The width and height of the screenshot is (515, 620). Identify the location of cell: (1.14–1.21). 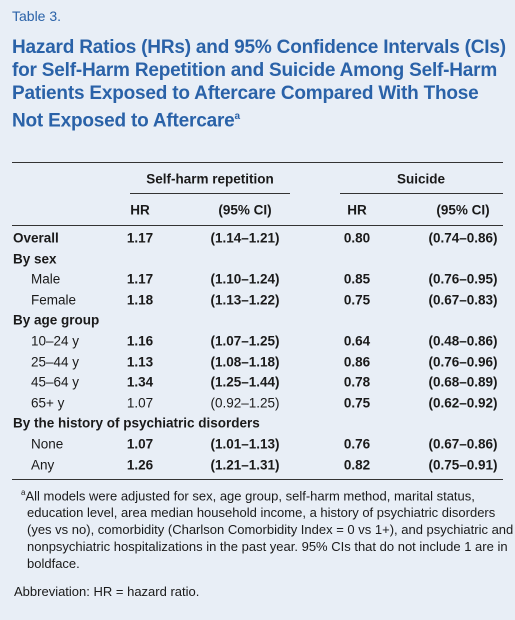
(245, 238).